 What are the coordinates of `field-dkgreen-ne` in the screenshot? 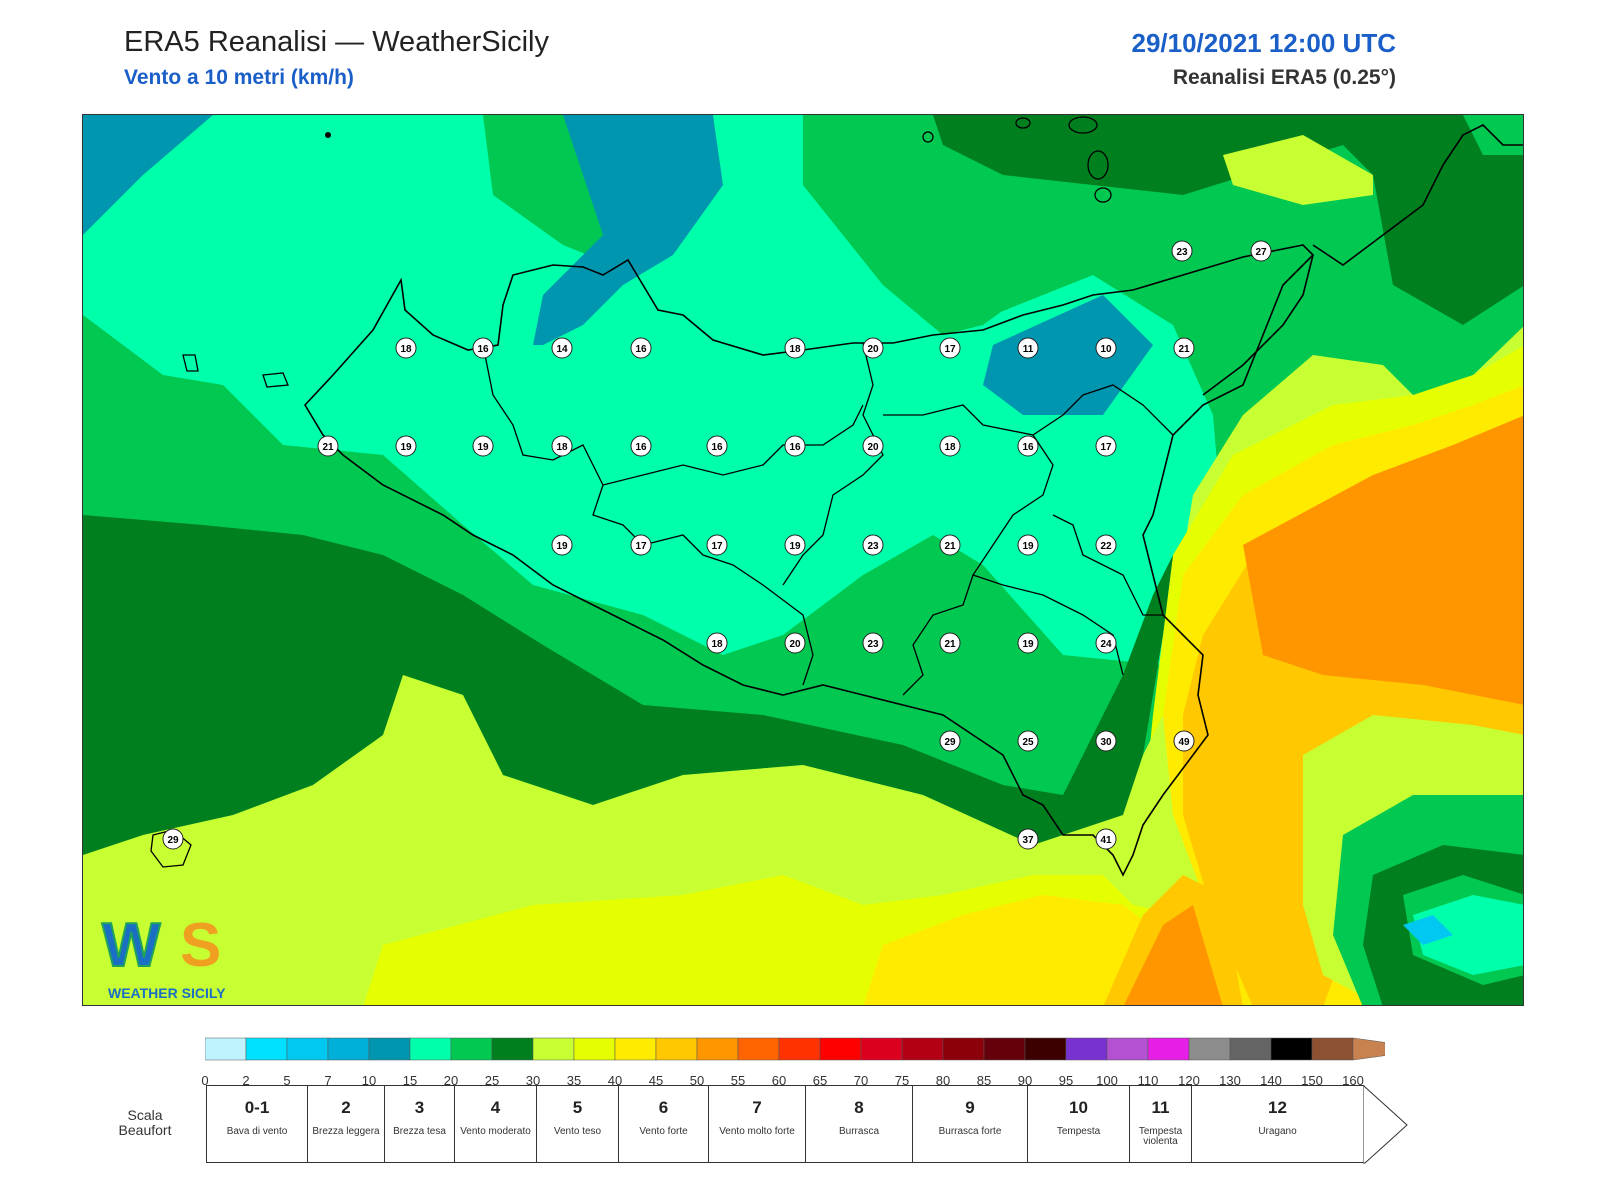 It's located at (1228, 220).